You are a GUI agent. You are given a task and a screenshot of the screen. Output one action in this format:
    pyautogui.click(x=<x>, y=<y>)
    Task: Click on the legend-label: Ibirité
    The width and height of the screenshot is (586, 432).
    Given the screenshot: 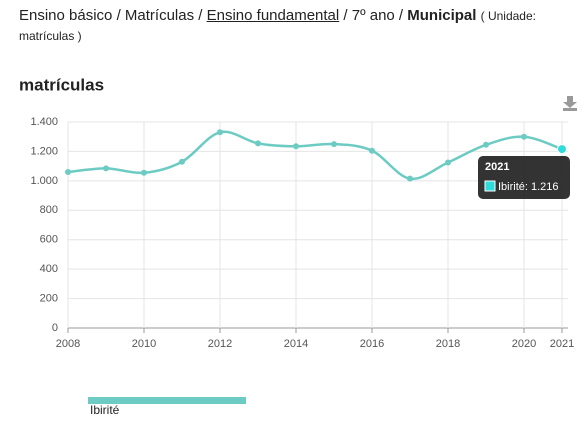 What is the action you would take?
    pyautogui.click(x=105, y=410)
    